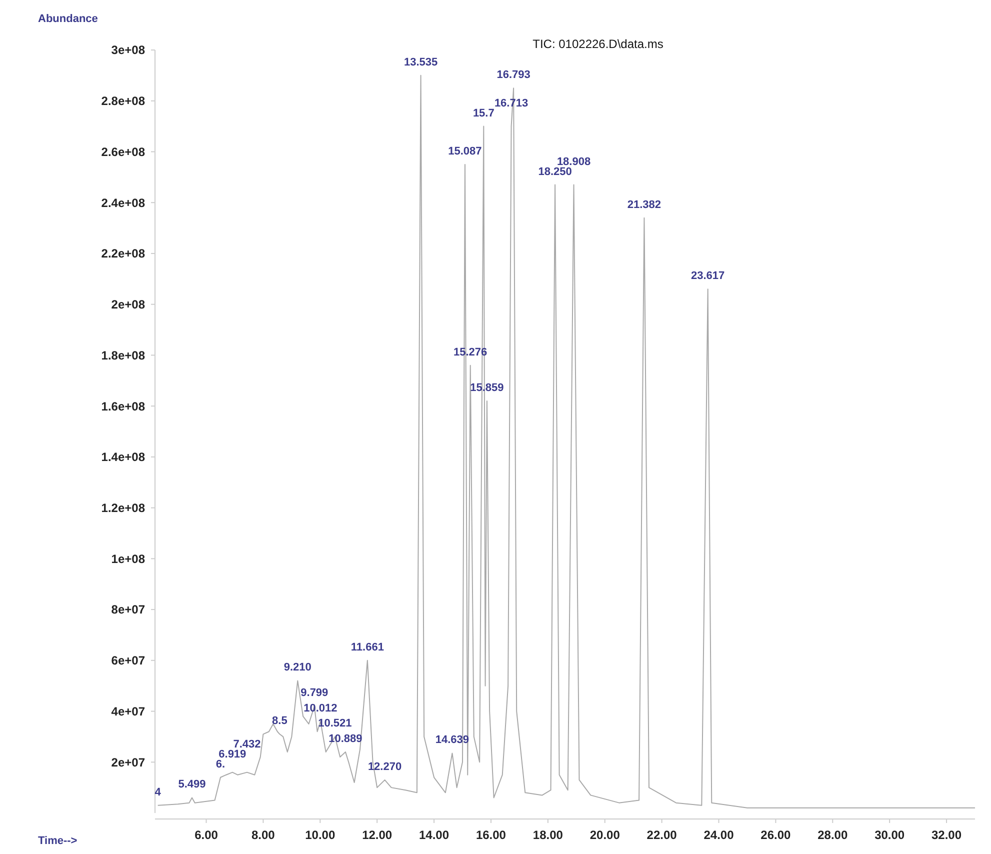 The image size is (991, 854). I want to click on annotation: 5.499, so click(192, 784).